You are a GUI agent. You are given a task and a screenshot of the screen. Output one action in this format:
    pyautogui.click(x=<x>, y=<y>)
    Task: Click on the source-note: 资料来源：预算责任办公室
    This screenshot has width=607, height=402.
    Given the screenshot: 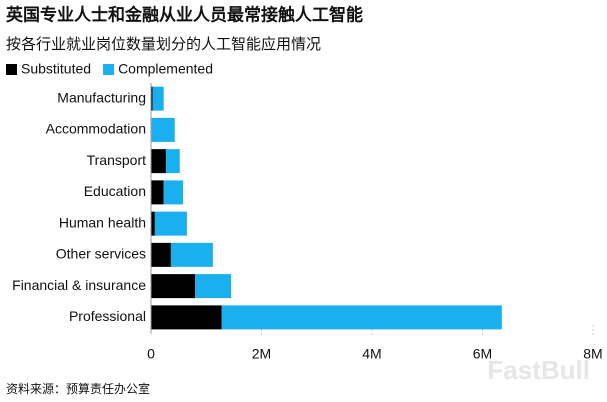 What is the action you would take?
    pyautogui.click(x=78, y=388)
    